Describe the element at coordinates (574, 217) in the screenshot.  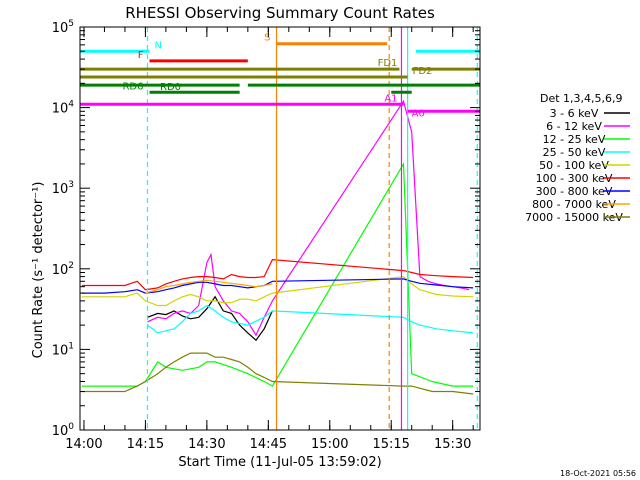
I see `legend-label-8: 7000 - 15000 keV` at that location.